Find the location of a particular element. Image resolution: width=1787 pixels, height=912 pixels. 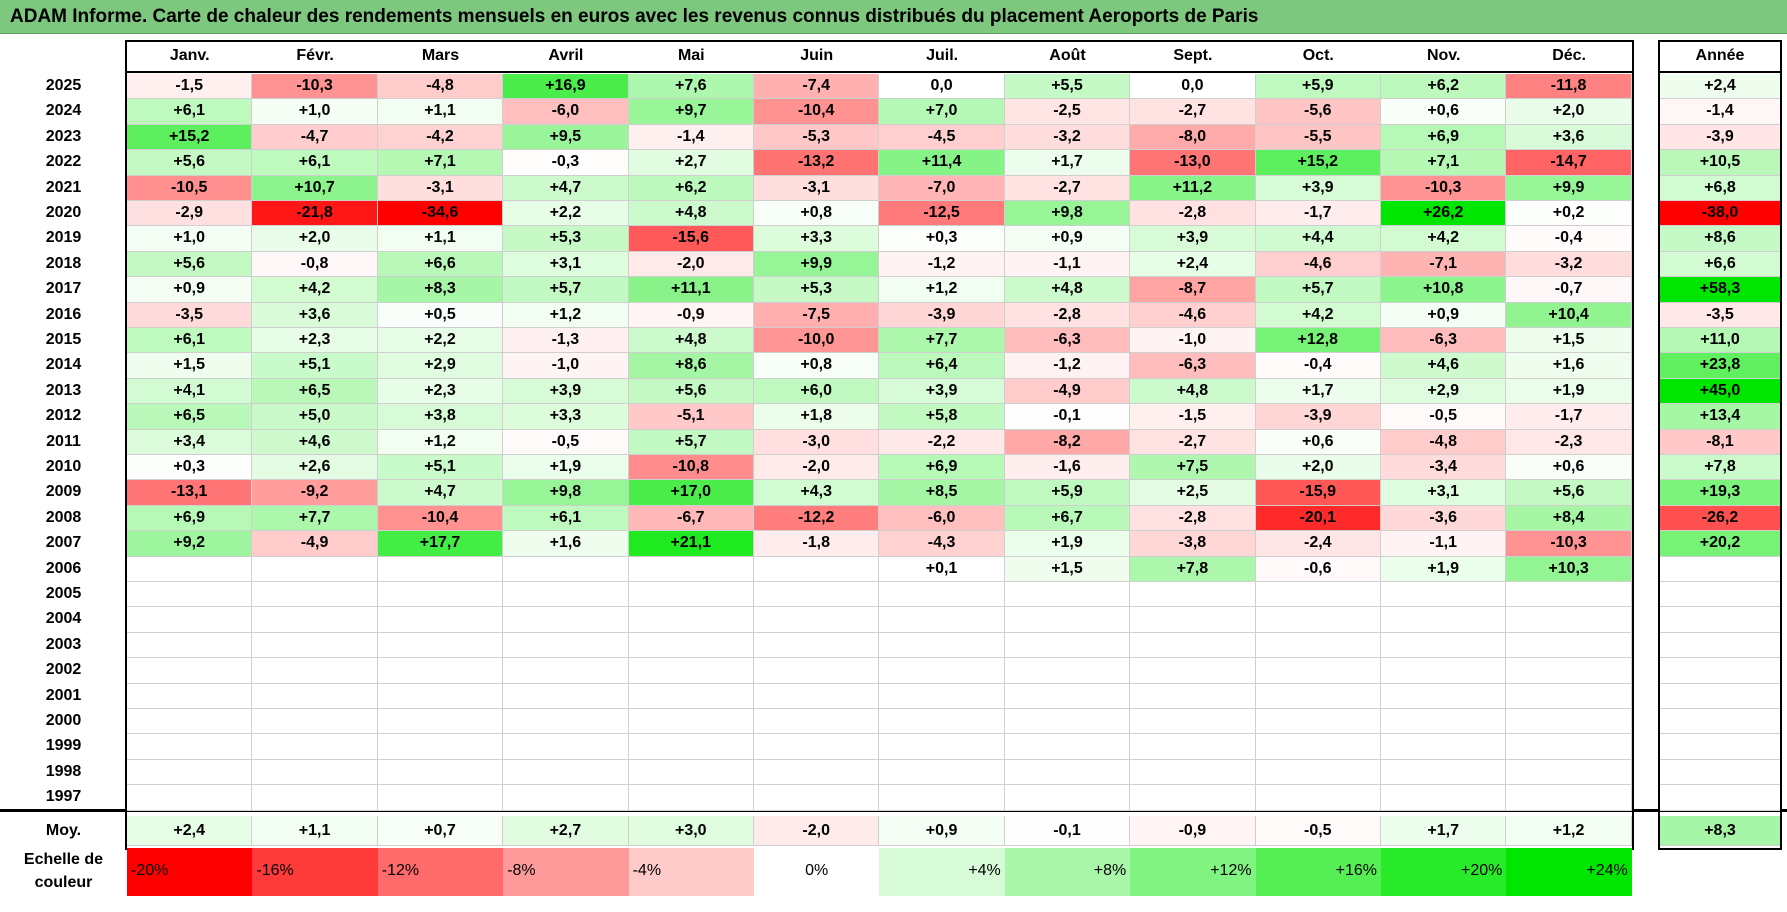

average-cell: +0,9 is located at coordinates (942, 831).